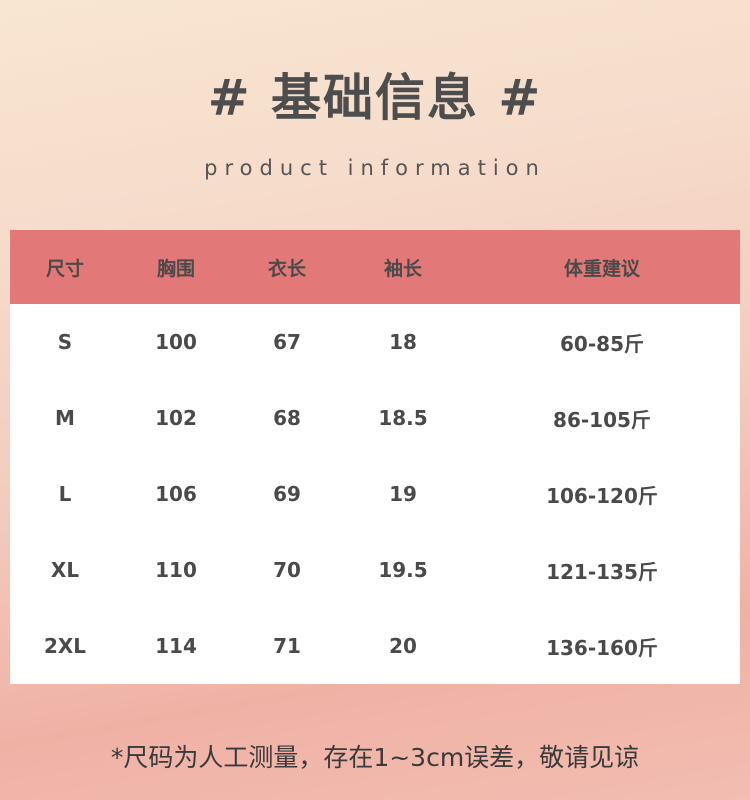  Describe the element at coordinates (287, 494) in the screenshot. I see `table-cell: 69` at that location.